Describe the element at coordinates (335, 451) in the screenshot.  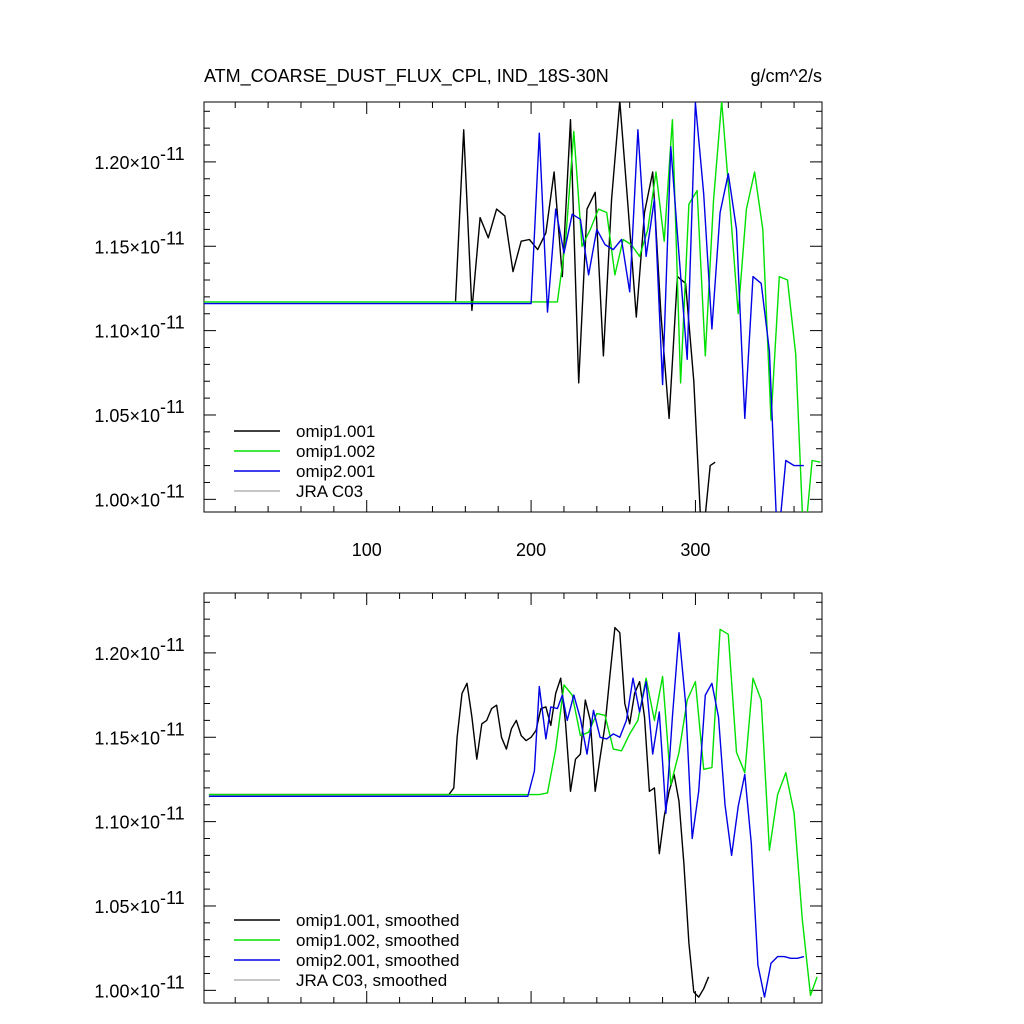
I see `legend-label: omip1.002` at that location.